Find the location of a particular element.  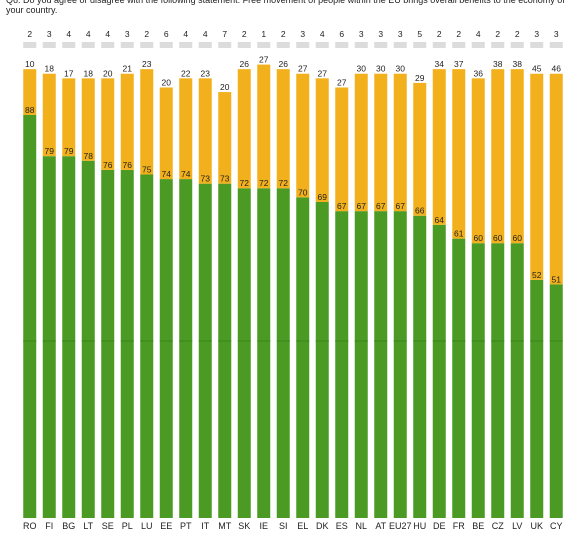

bar-agree-lt is located at coordinates (88, 339).